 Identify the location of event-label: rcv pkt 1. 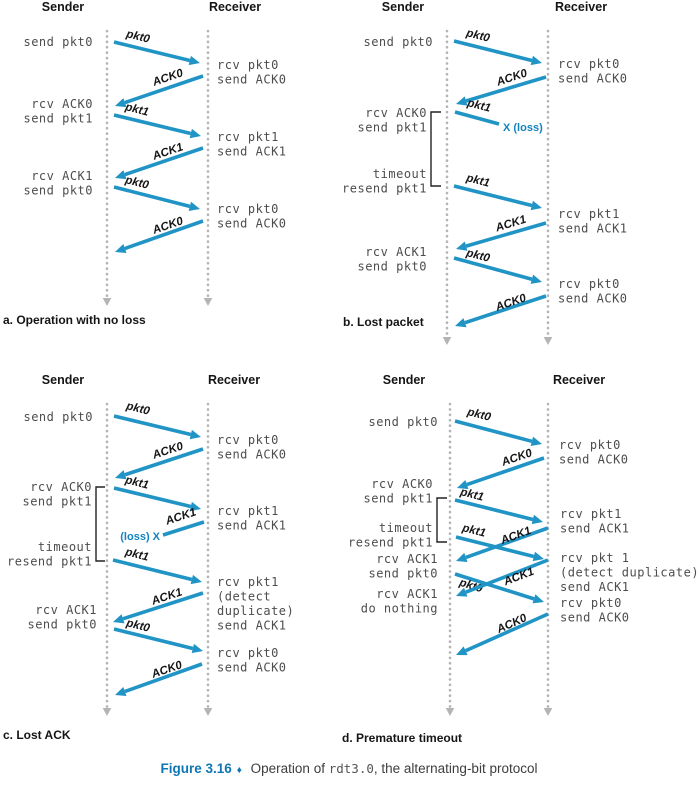
(595, 558).